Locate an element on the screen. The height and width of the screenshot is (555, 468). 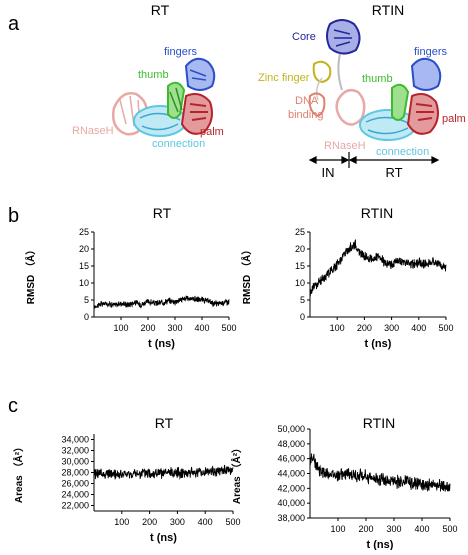
y-tick-label: 48,000 is located at coordinates (291, 444).